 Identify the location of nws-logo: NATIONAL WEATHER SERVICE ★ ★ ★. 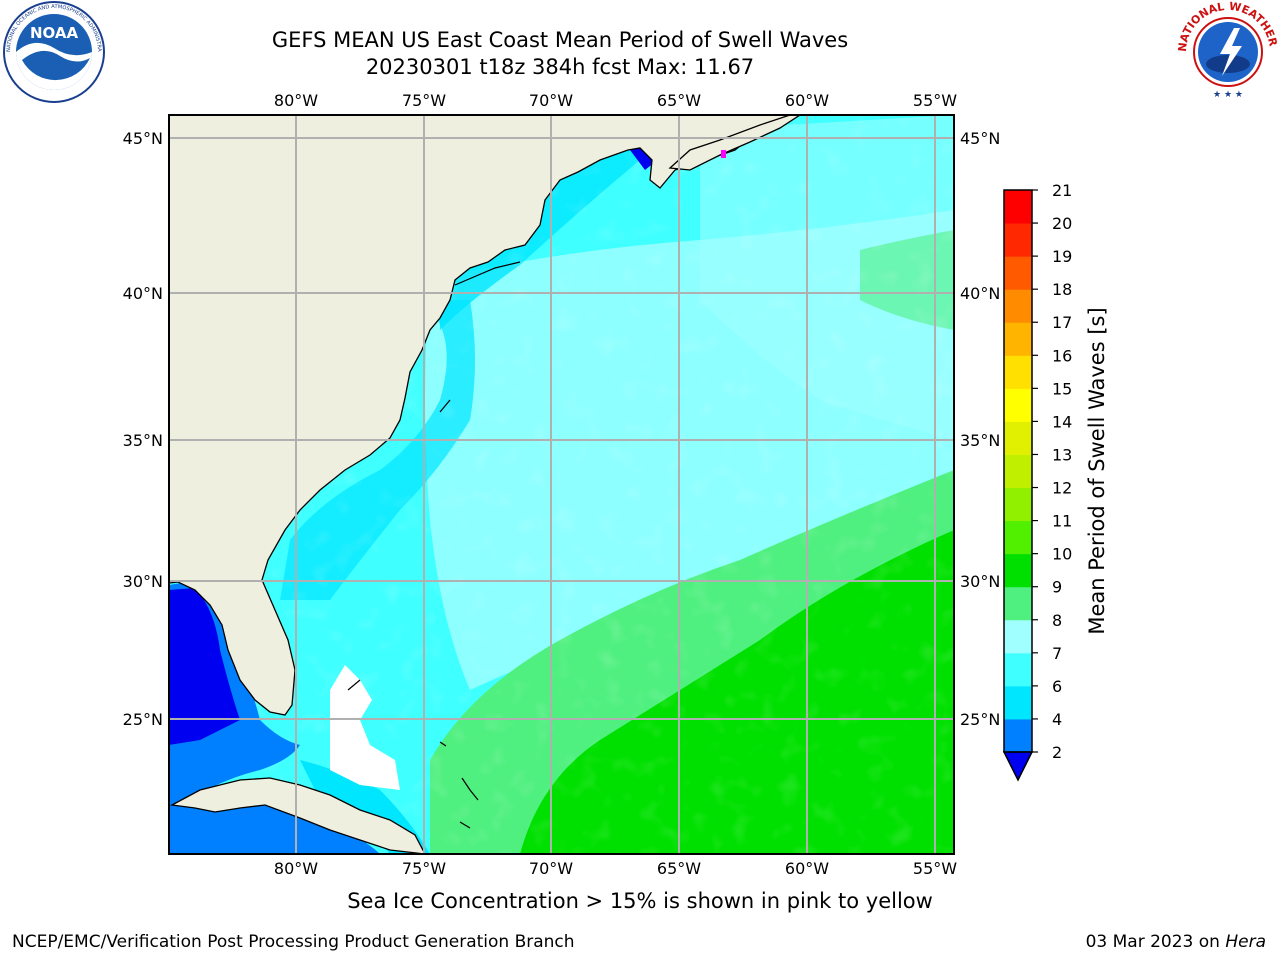
(1228, 51).